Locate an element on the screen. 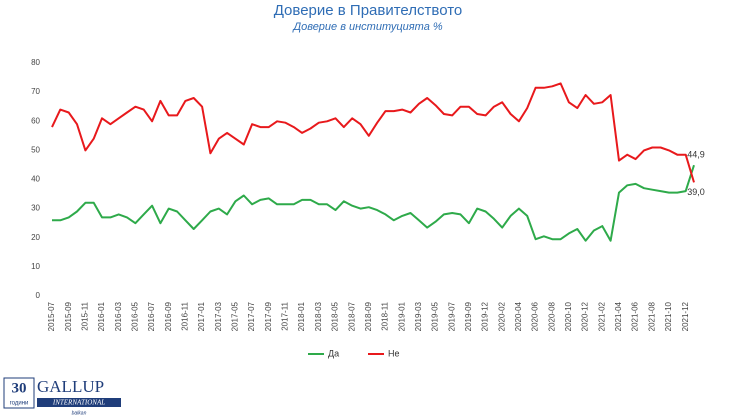 Image resolution: width=740 pixels, height=419 pixels. logo: 30 години GALLUP INTERNATIONAL balkan is located at coordinates (62, 396).